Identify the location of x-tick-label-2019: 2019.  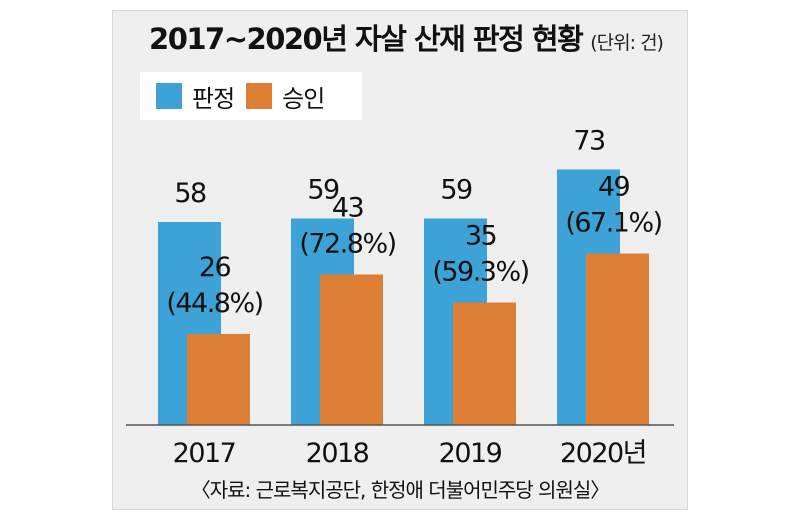
(470, 453).